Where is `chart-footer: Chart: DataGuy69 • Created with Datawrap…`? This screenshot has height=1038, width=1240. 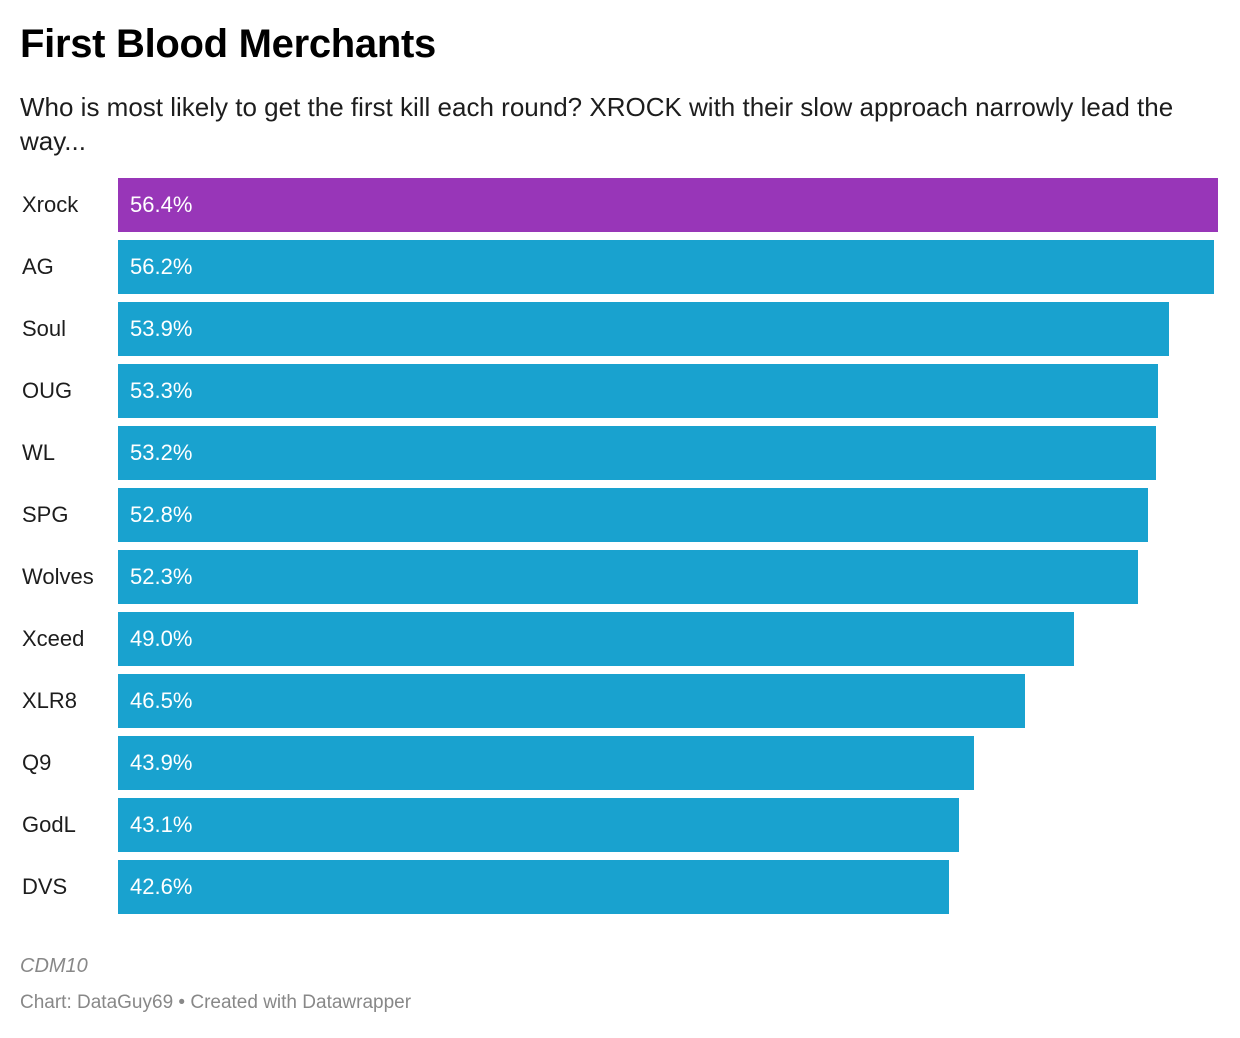 chart-footer: Chart: DataGuy69 • Created with Datawrap… is located at coordinates (216, 1002).